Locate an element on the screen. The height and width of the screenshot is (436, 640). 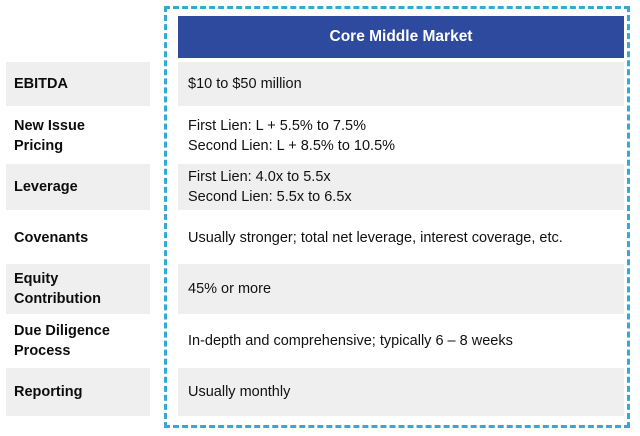
row-value-line: Second Lien: 5.5x to 6.5x is located at coordinates (270, 197).